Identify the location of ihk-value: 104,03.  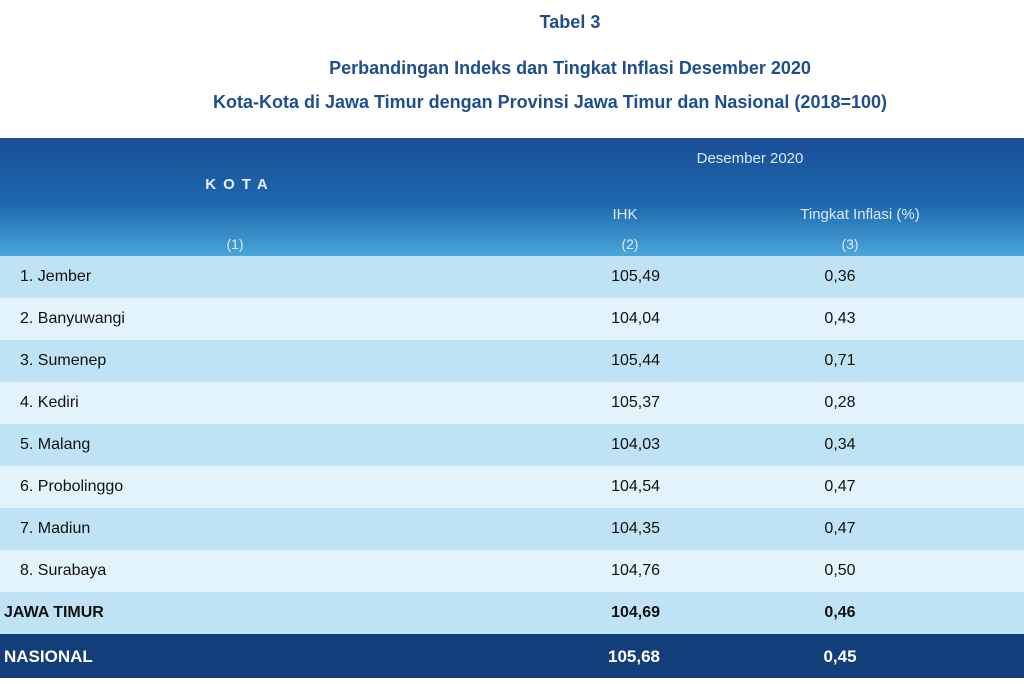
(635, 444).